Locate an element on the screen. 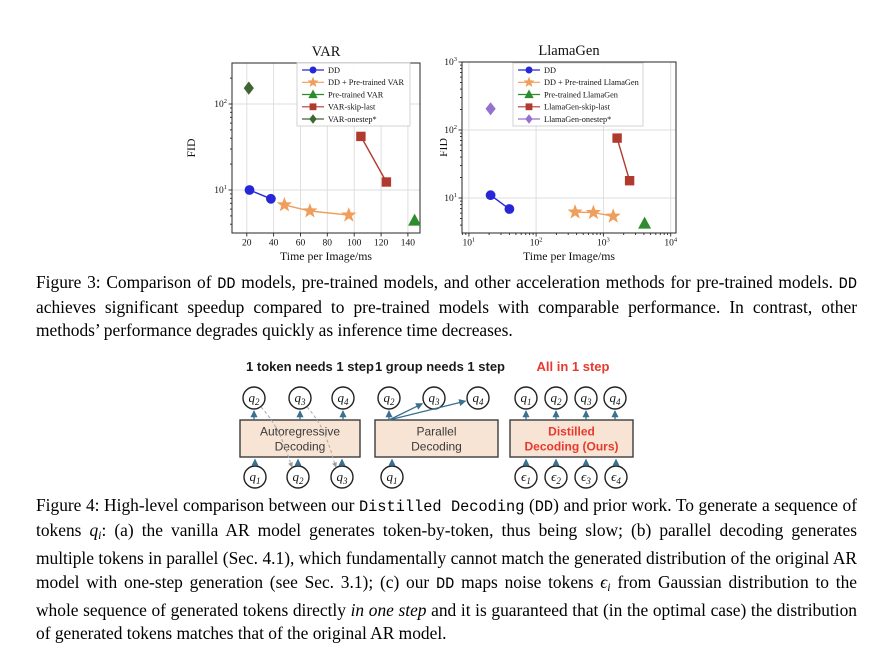 This screenshot has height=664, width=890. svg-text: ϵ3 is located at coordinates (586, 477).